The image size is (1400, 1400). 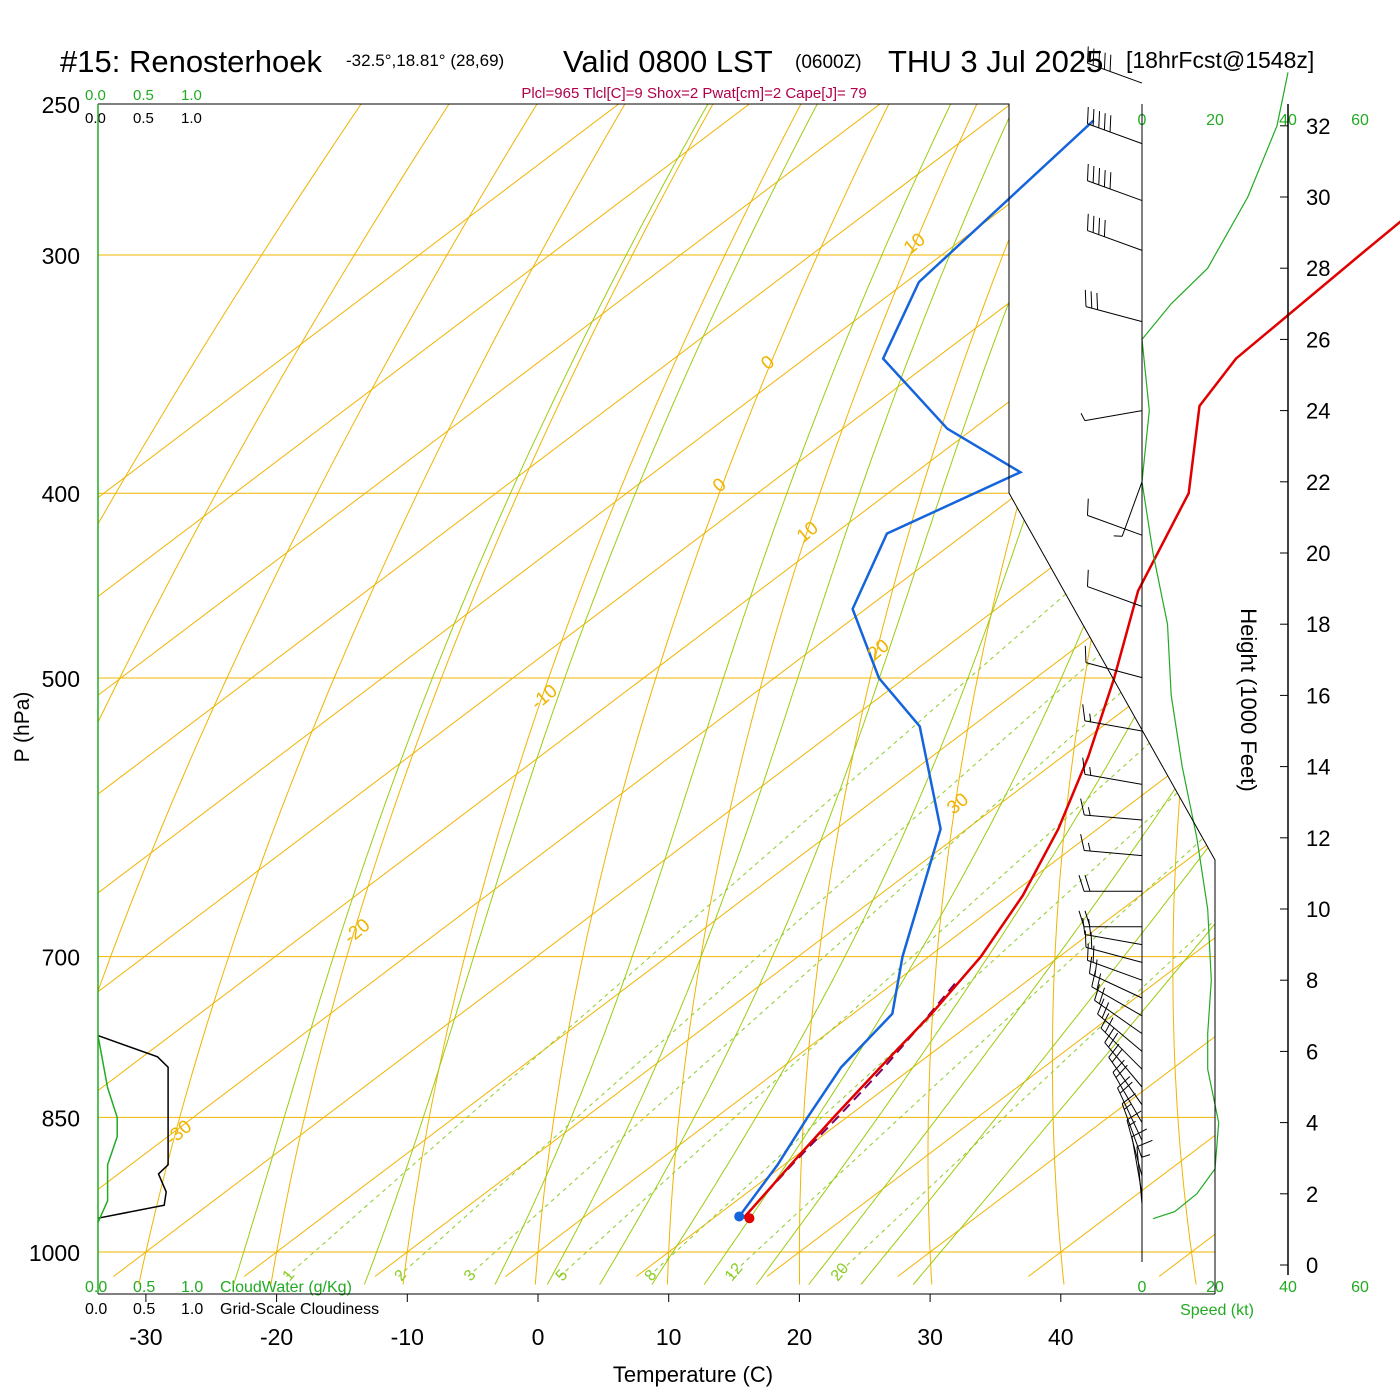 I want to click on cloudwater-scale-bottom: 0.0 0.5 1.0 CloudWater (g/Kg), so click(x=218, y=1287).